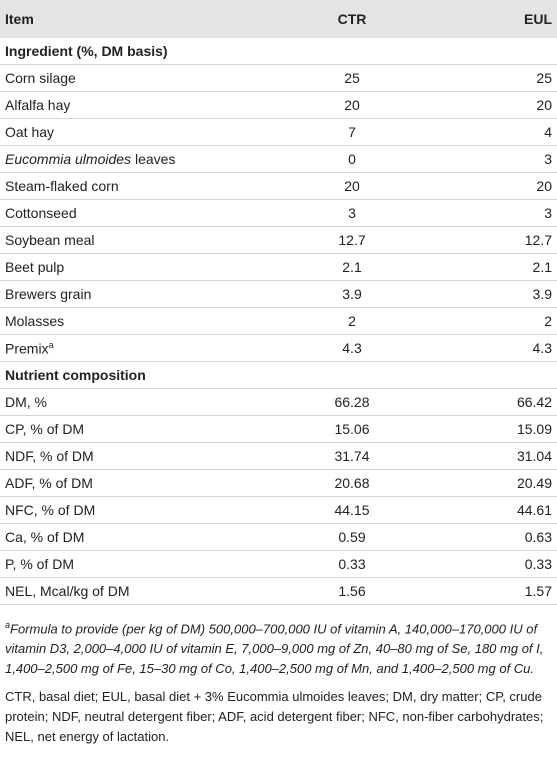 The height and width of the screenshot is (764, 557). Describe the element at coordinates (131, 429) in the screenshot. I see `item-cell: CP, % of DM` at that location.